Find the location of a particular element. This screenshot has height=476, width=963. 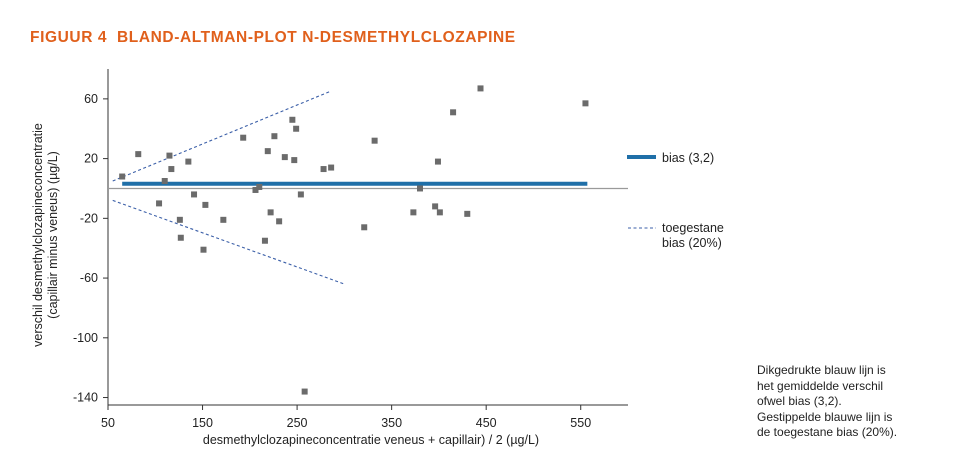

y-tick-label: 20 is located at coordinates (91, 159).